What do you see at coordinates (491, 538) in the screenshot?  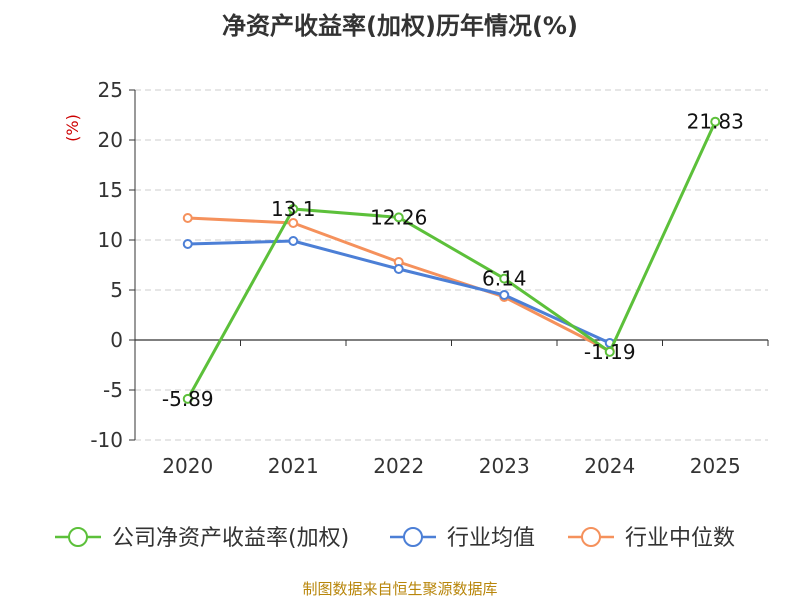 I see `legend-label: 行业均值` at bounding box center [491, 538].